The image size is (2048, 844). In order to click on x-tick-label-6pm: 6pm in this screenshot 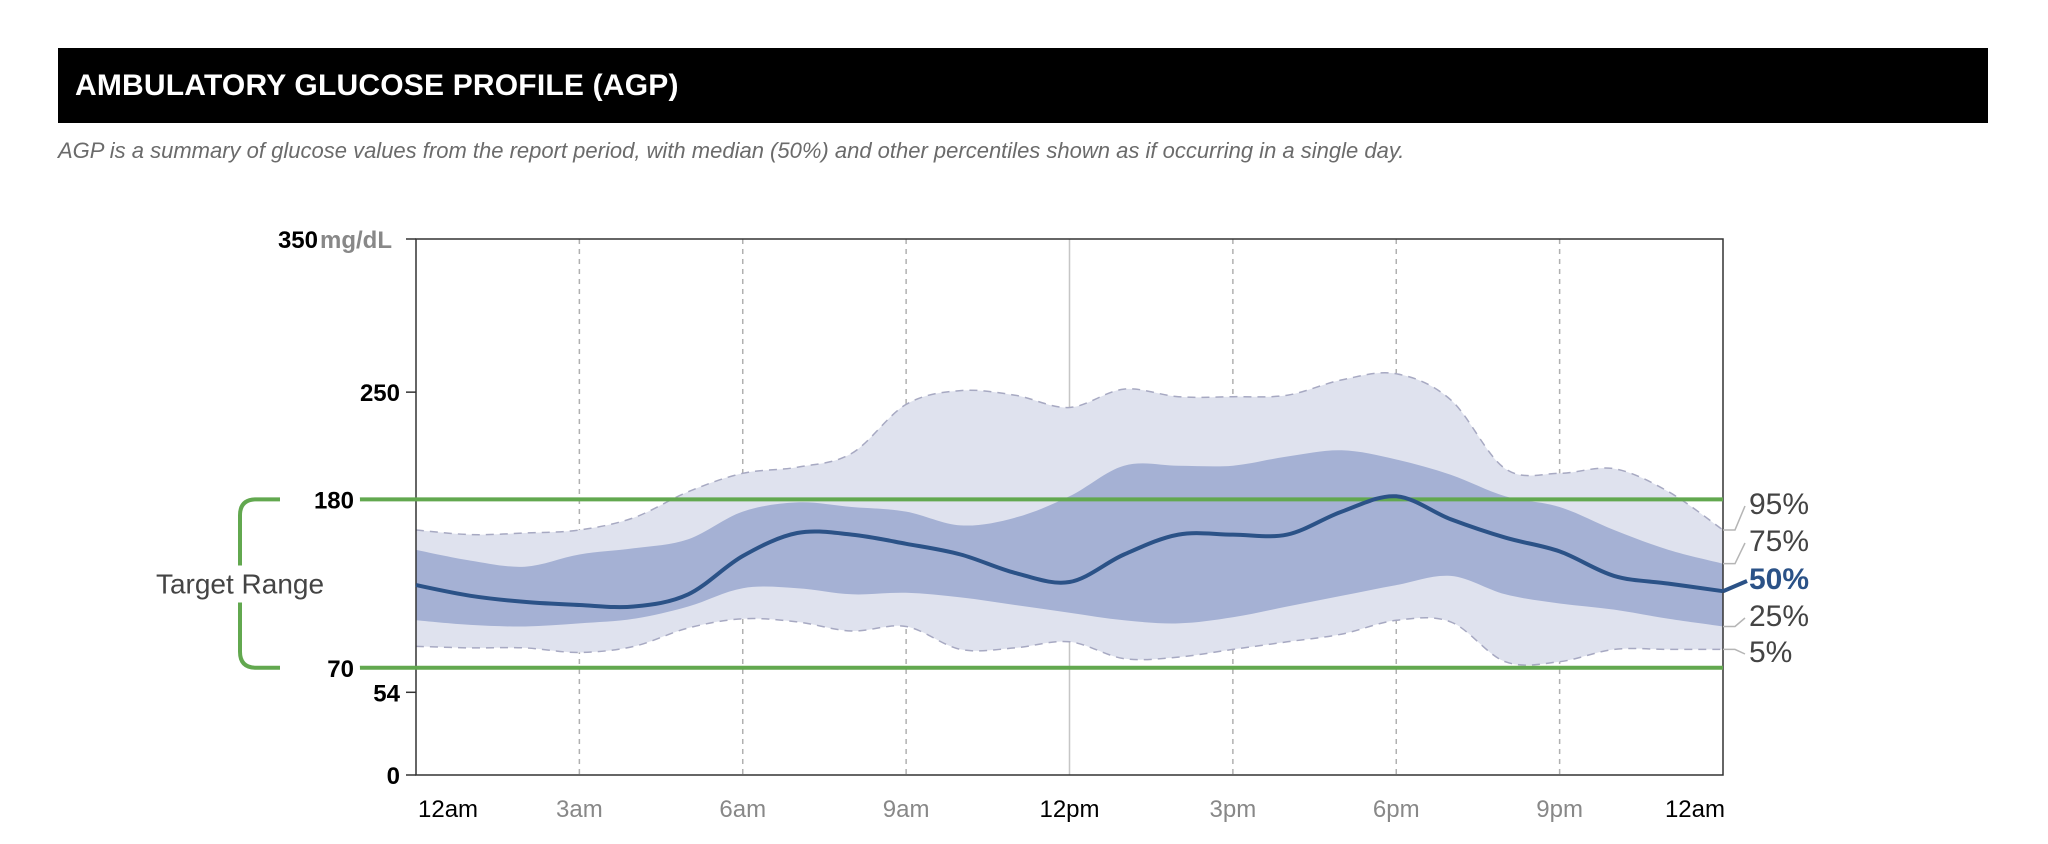, I will do `click(1396, 809)`.